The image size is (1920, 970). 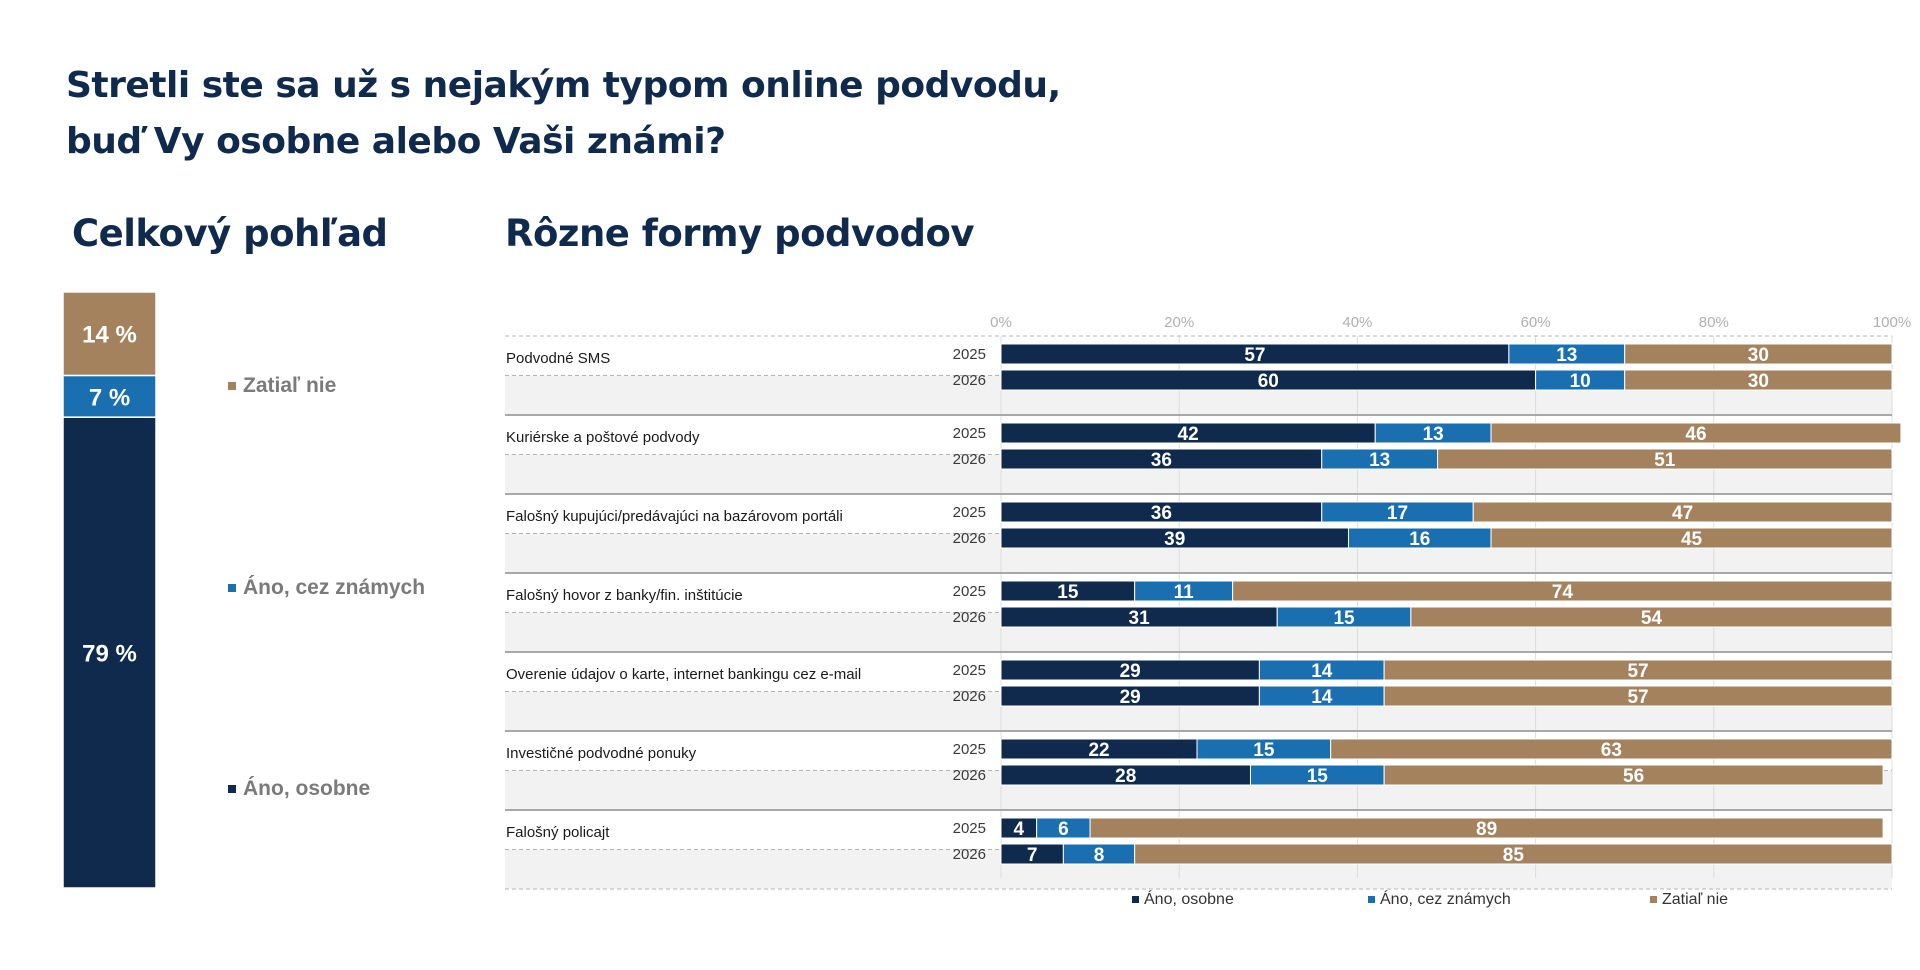 I want to click on bar-value-label: 4, so click(x=1019, y=829).